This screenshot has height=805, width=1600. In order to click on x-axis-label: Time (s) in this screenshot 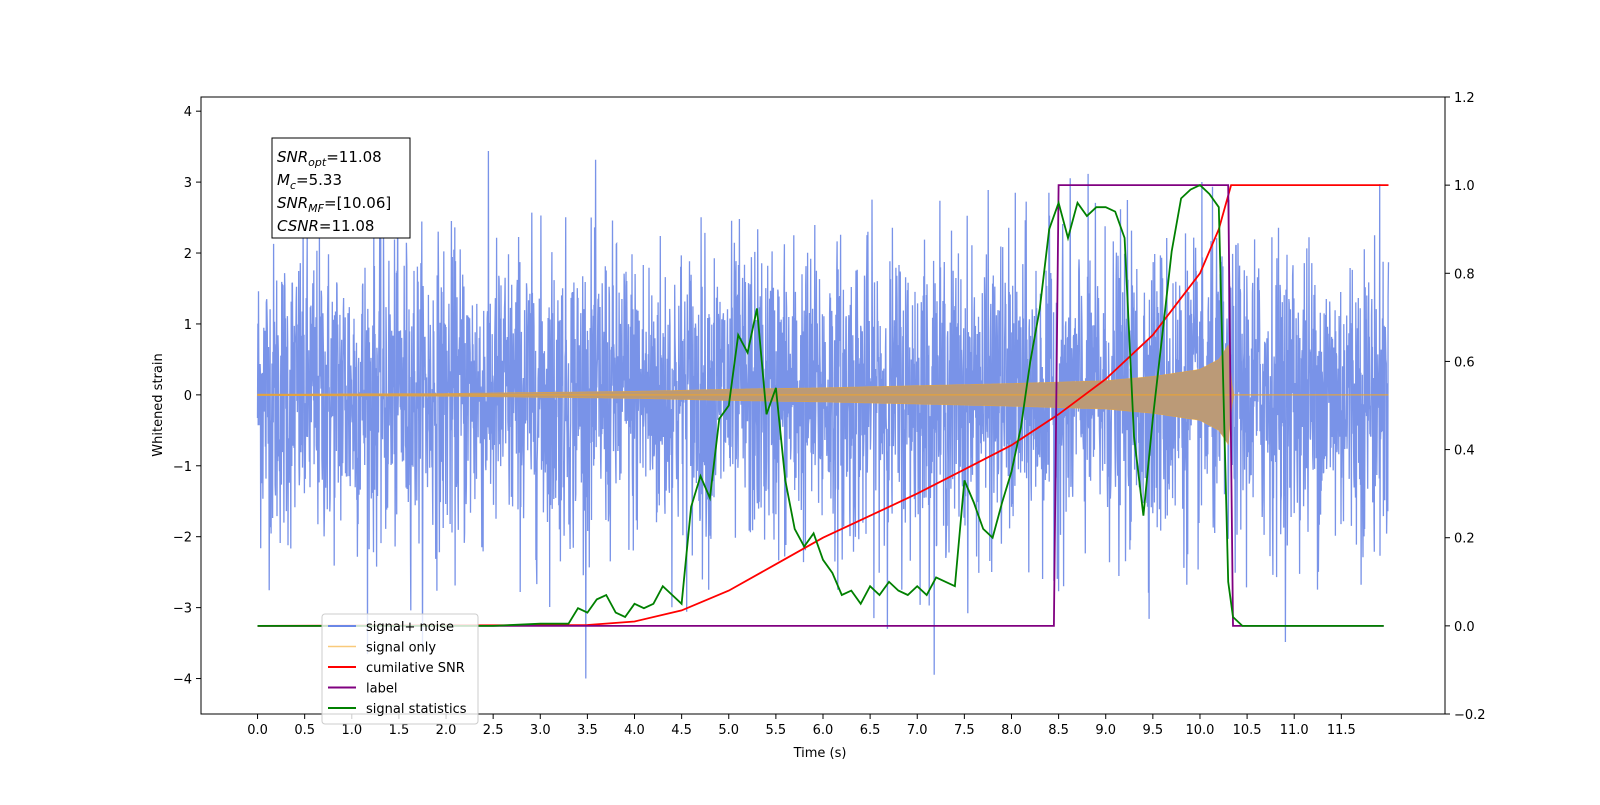, I will do `click(820, 753)`.